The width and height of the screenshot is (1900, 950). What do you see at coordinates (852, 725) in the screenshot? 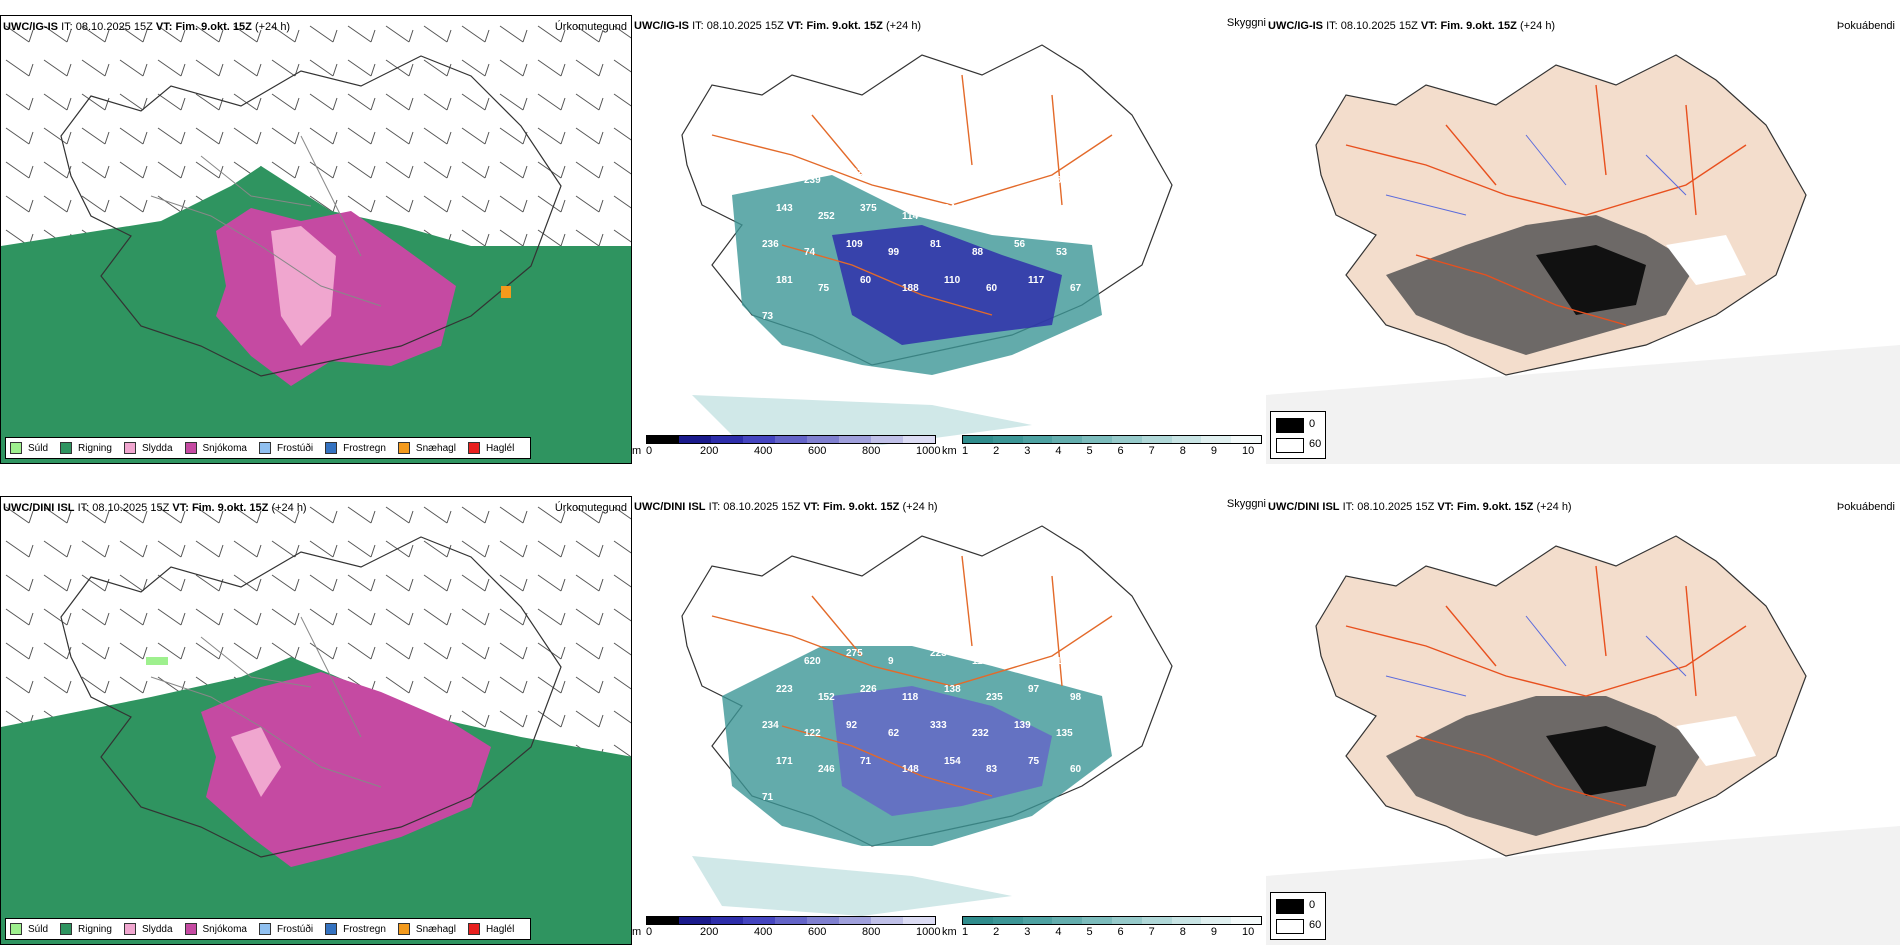
I see `visibility-value: 92` at bounding box center [852, 725].